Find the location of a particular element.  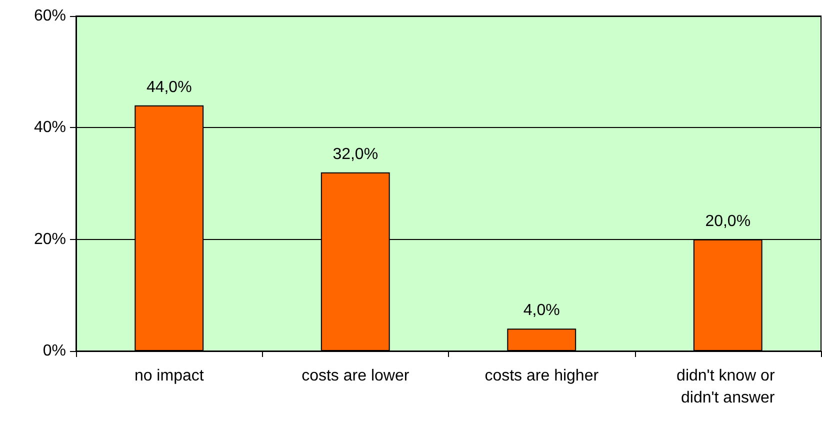

y-tick-label: 20% is located at coordinates (50, 239).